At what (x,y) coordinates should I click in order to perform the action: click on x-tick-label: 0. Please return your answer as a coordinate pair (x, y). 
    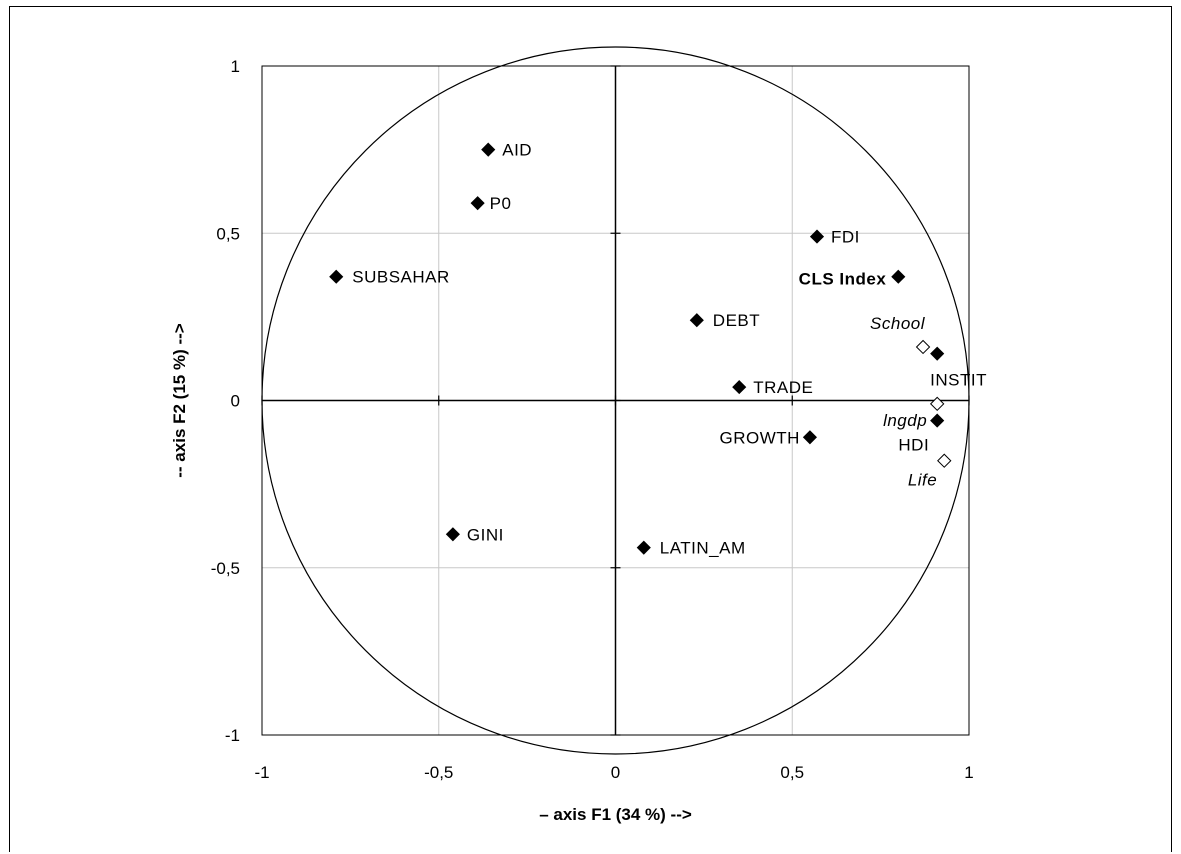
    Looking at the image, I should click on (615, 772).